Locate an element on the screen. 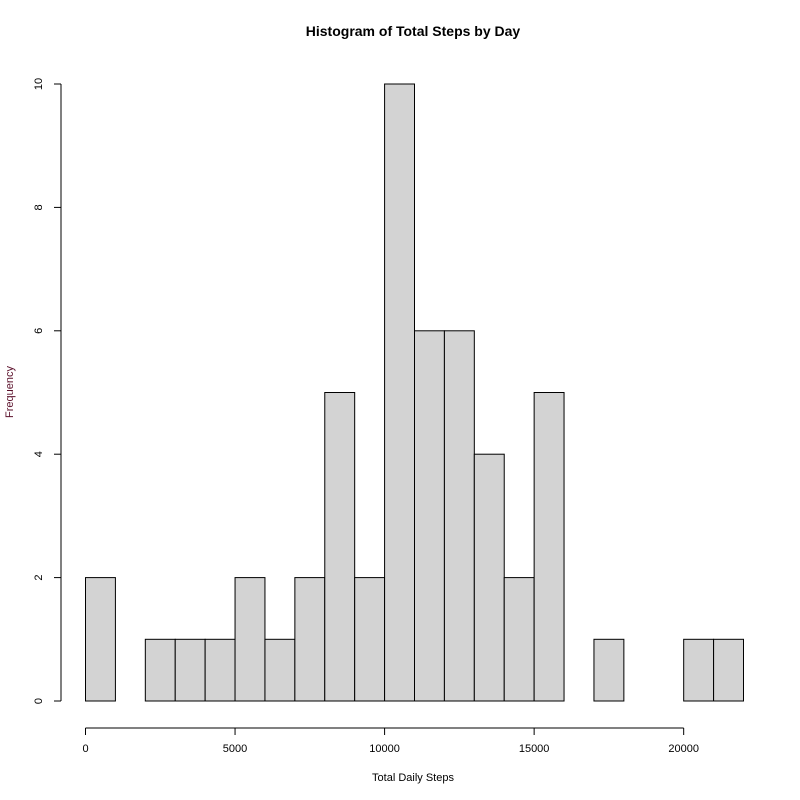 This screenshot has height=800, width=800. y-tick-label: 6 is located at coordinates (39, 331).